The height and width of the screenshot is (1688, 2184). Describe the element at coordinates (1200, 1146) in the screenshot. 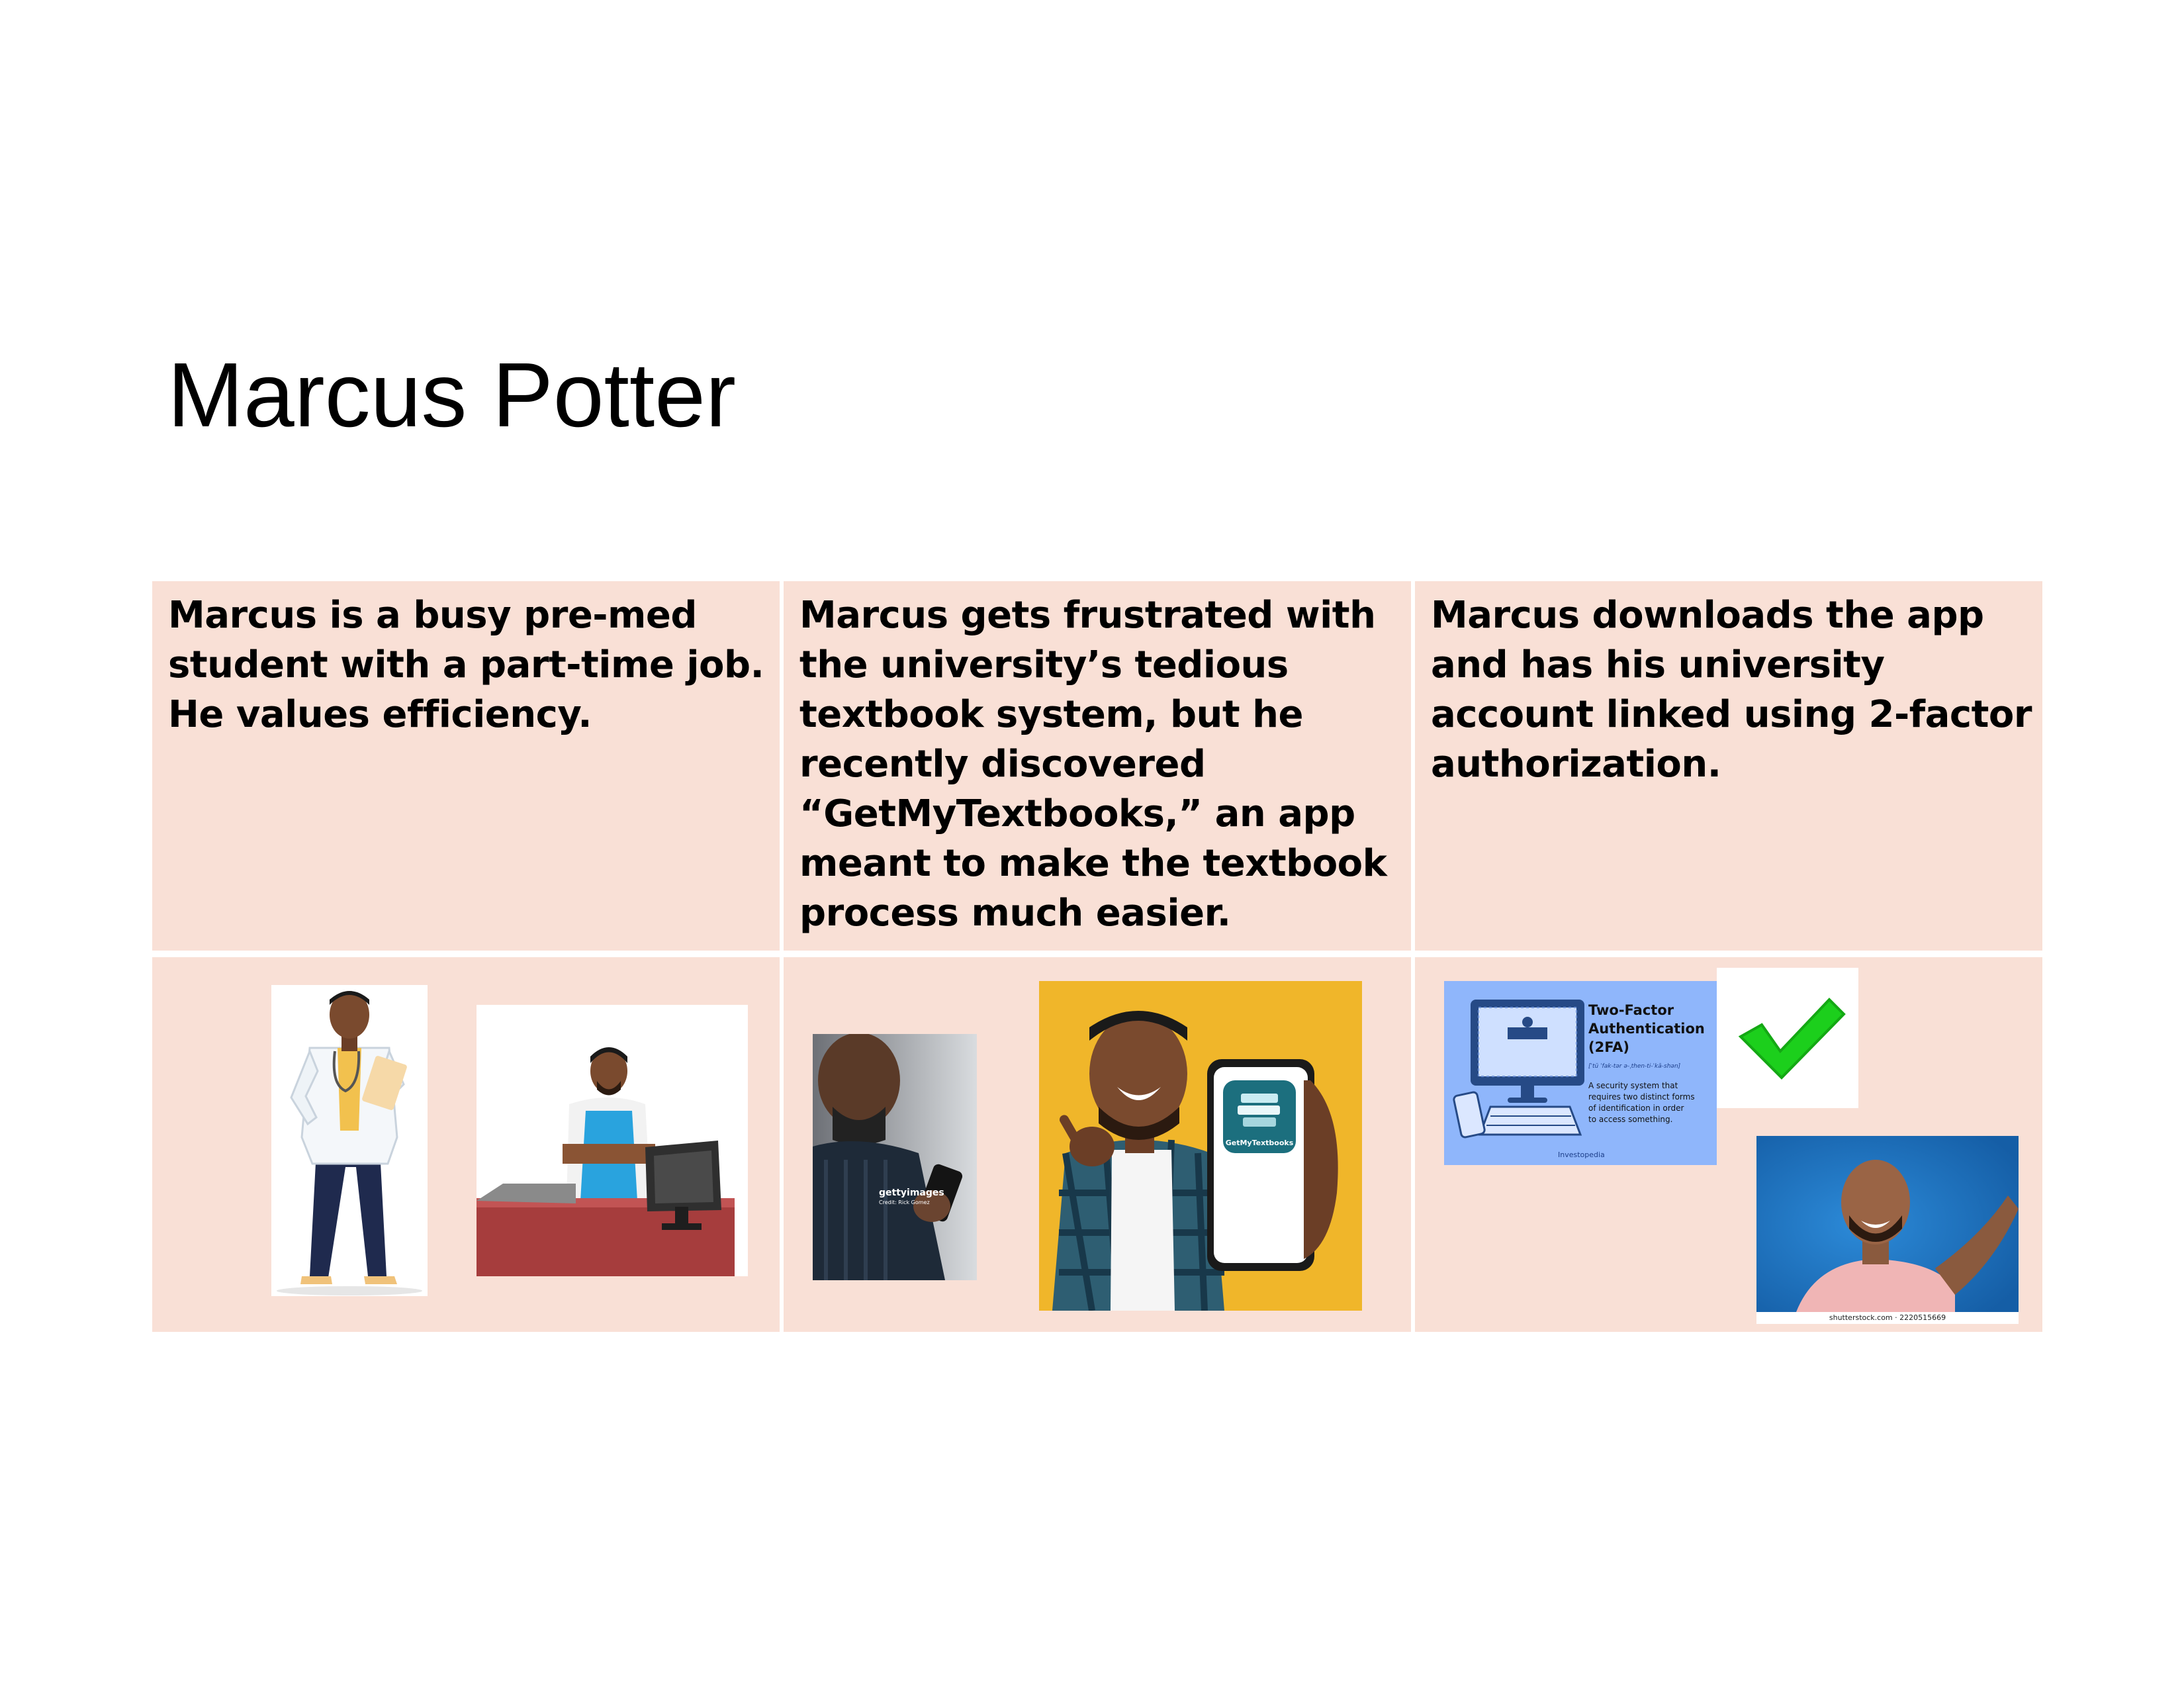

I see `happy-man-phone-photo: GetMyTextbooks` at that location.